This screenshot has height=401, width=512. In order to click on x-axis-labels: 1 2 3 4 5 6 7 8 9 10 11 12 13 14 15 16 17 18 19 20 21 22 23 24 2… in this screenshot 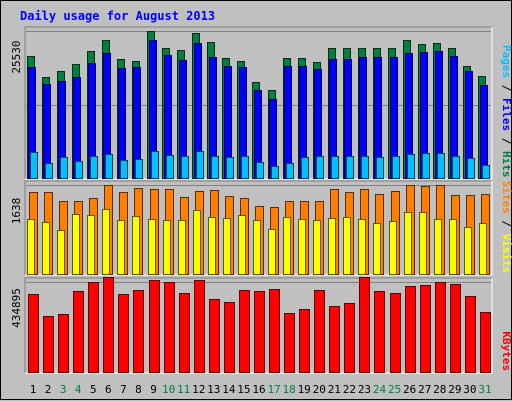, I will do `click(261, 389)`.